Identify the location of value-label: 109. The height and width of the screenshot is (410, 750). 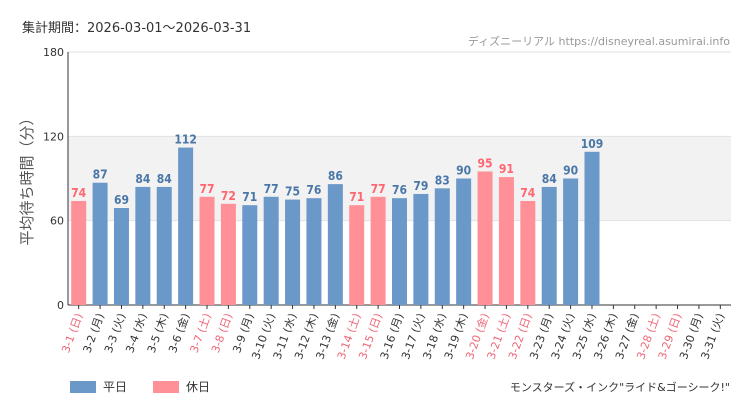
(592, 144).